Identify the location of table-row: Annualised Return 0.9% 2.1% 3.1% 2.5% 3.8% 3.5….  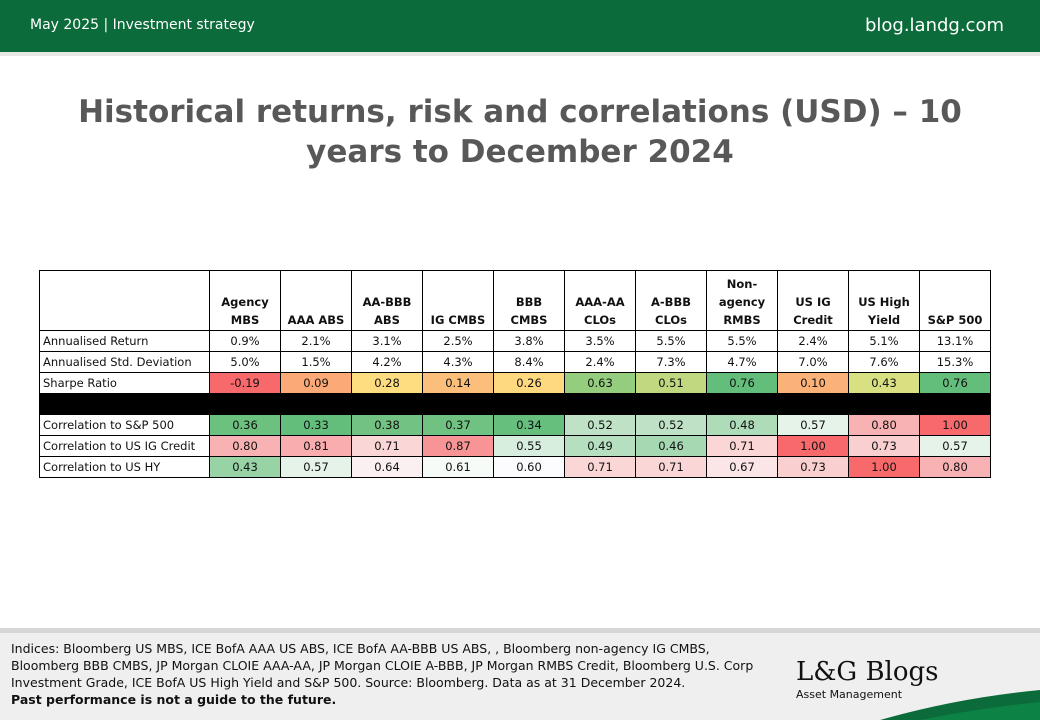
(515, 341).